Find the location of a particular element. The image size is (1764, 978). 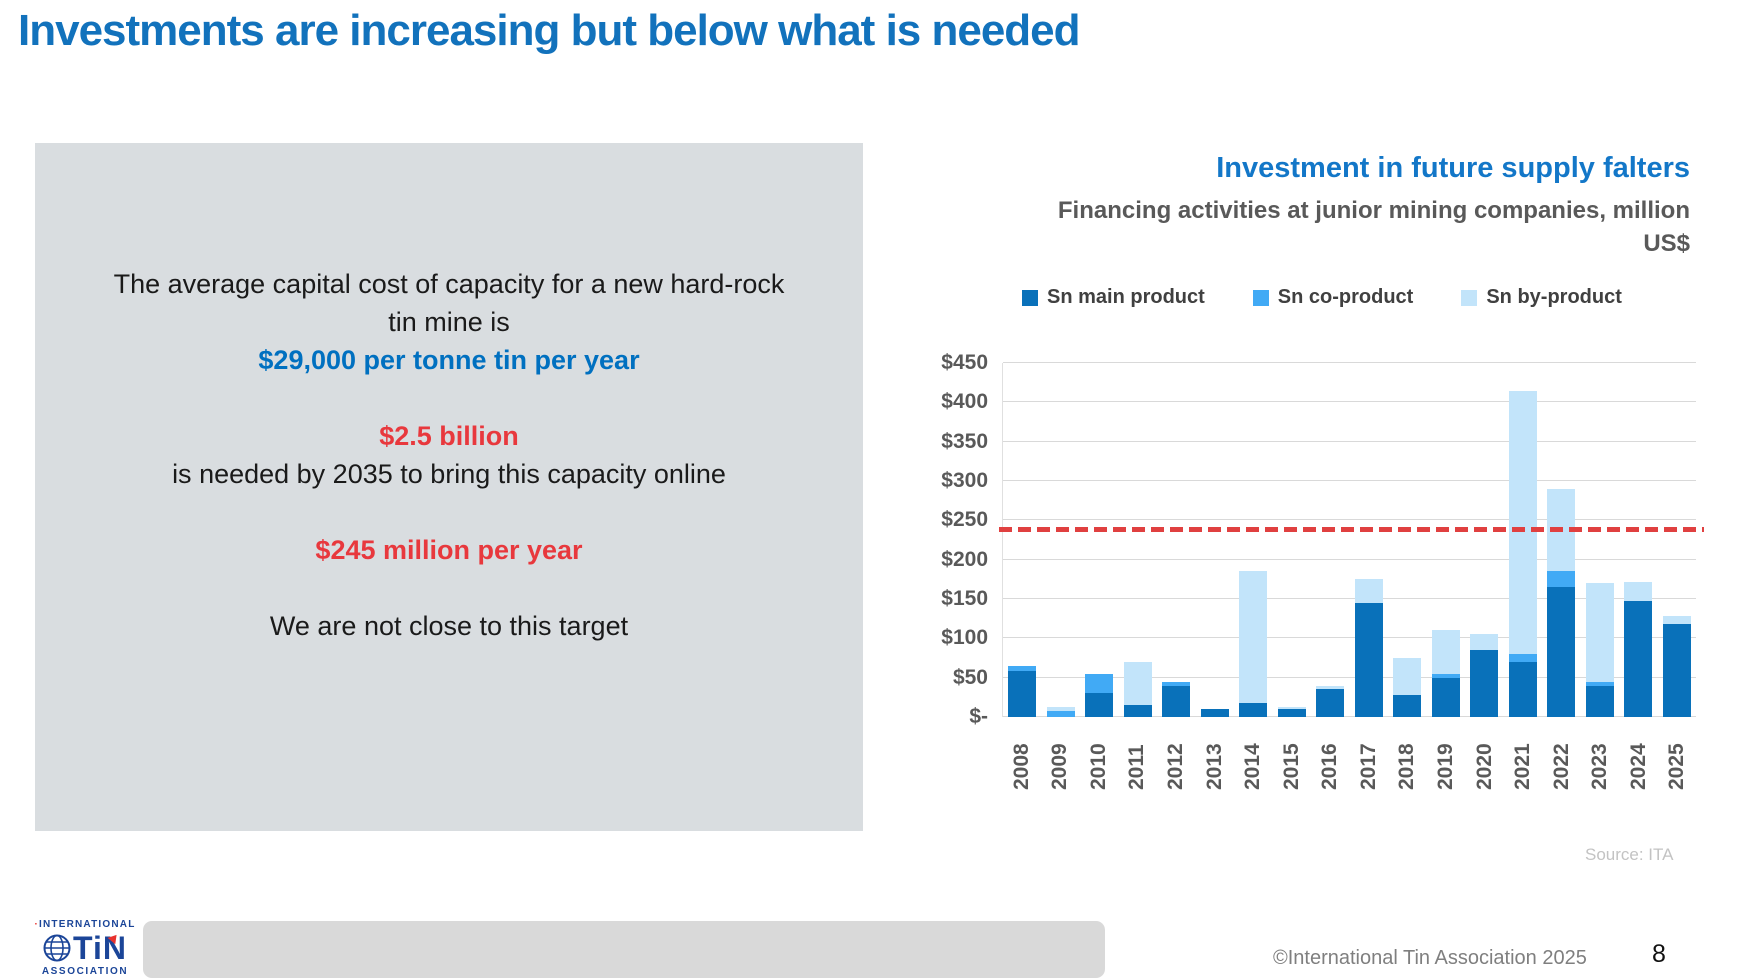

y-axis-labels: $450 $400 $350 $300 $250 $200 $150 $100 $50 $- is located at coordinates (944, 539).